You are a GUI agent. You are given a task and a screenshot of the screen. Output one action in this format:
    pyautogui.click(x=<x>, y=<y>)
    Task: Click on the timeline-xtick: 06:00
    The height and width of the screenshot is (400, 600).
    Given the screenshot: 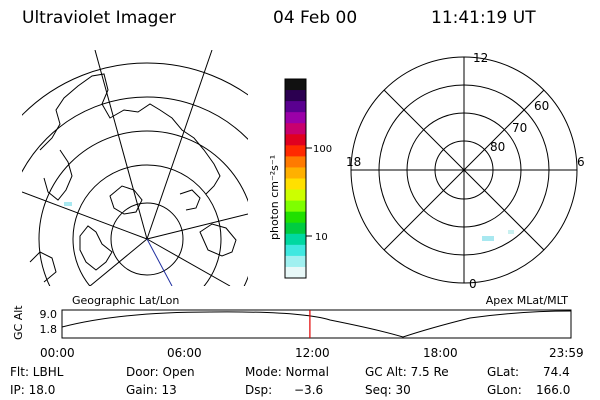 What is the action you would take?
    pyautogui.click(x=184, y=353)
    